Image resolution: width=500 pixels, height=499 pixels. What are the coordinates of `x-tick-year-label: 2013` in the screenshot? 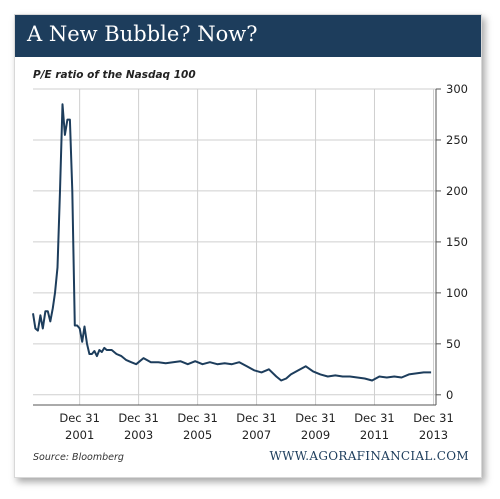 It's located at (433, 435).